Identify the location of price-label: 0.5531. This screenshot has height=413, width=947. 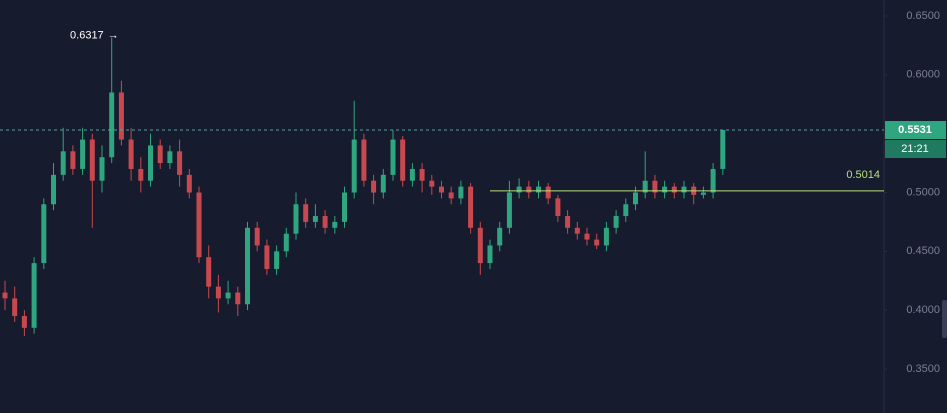
(915, 130).